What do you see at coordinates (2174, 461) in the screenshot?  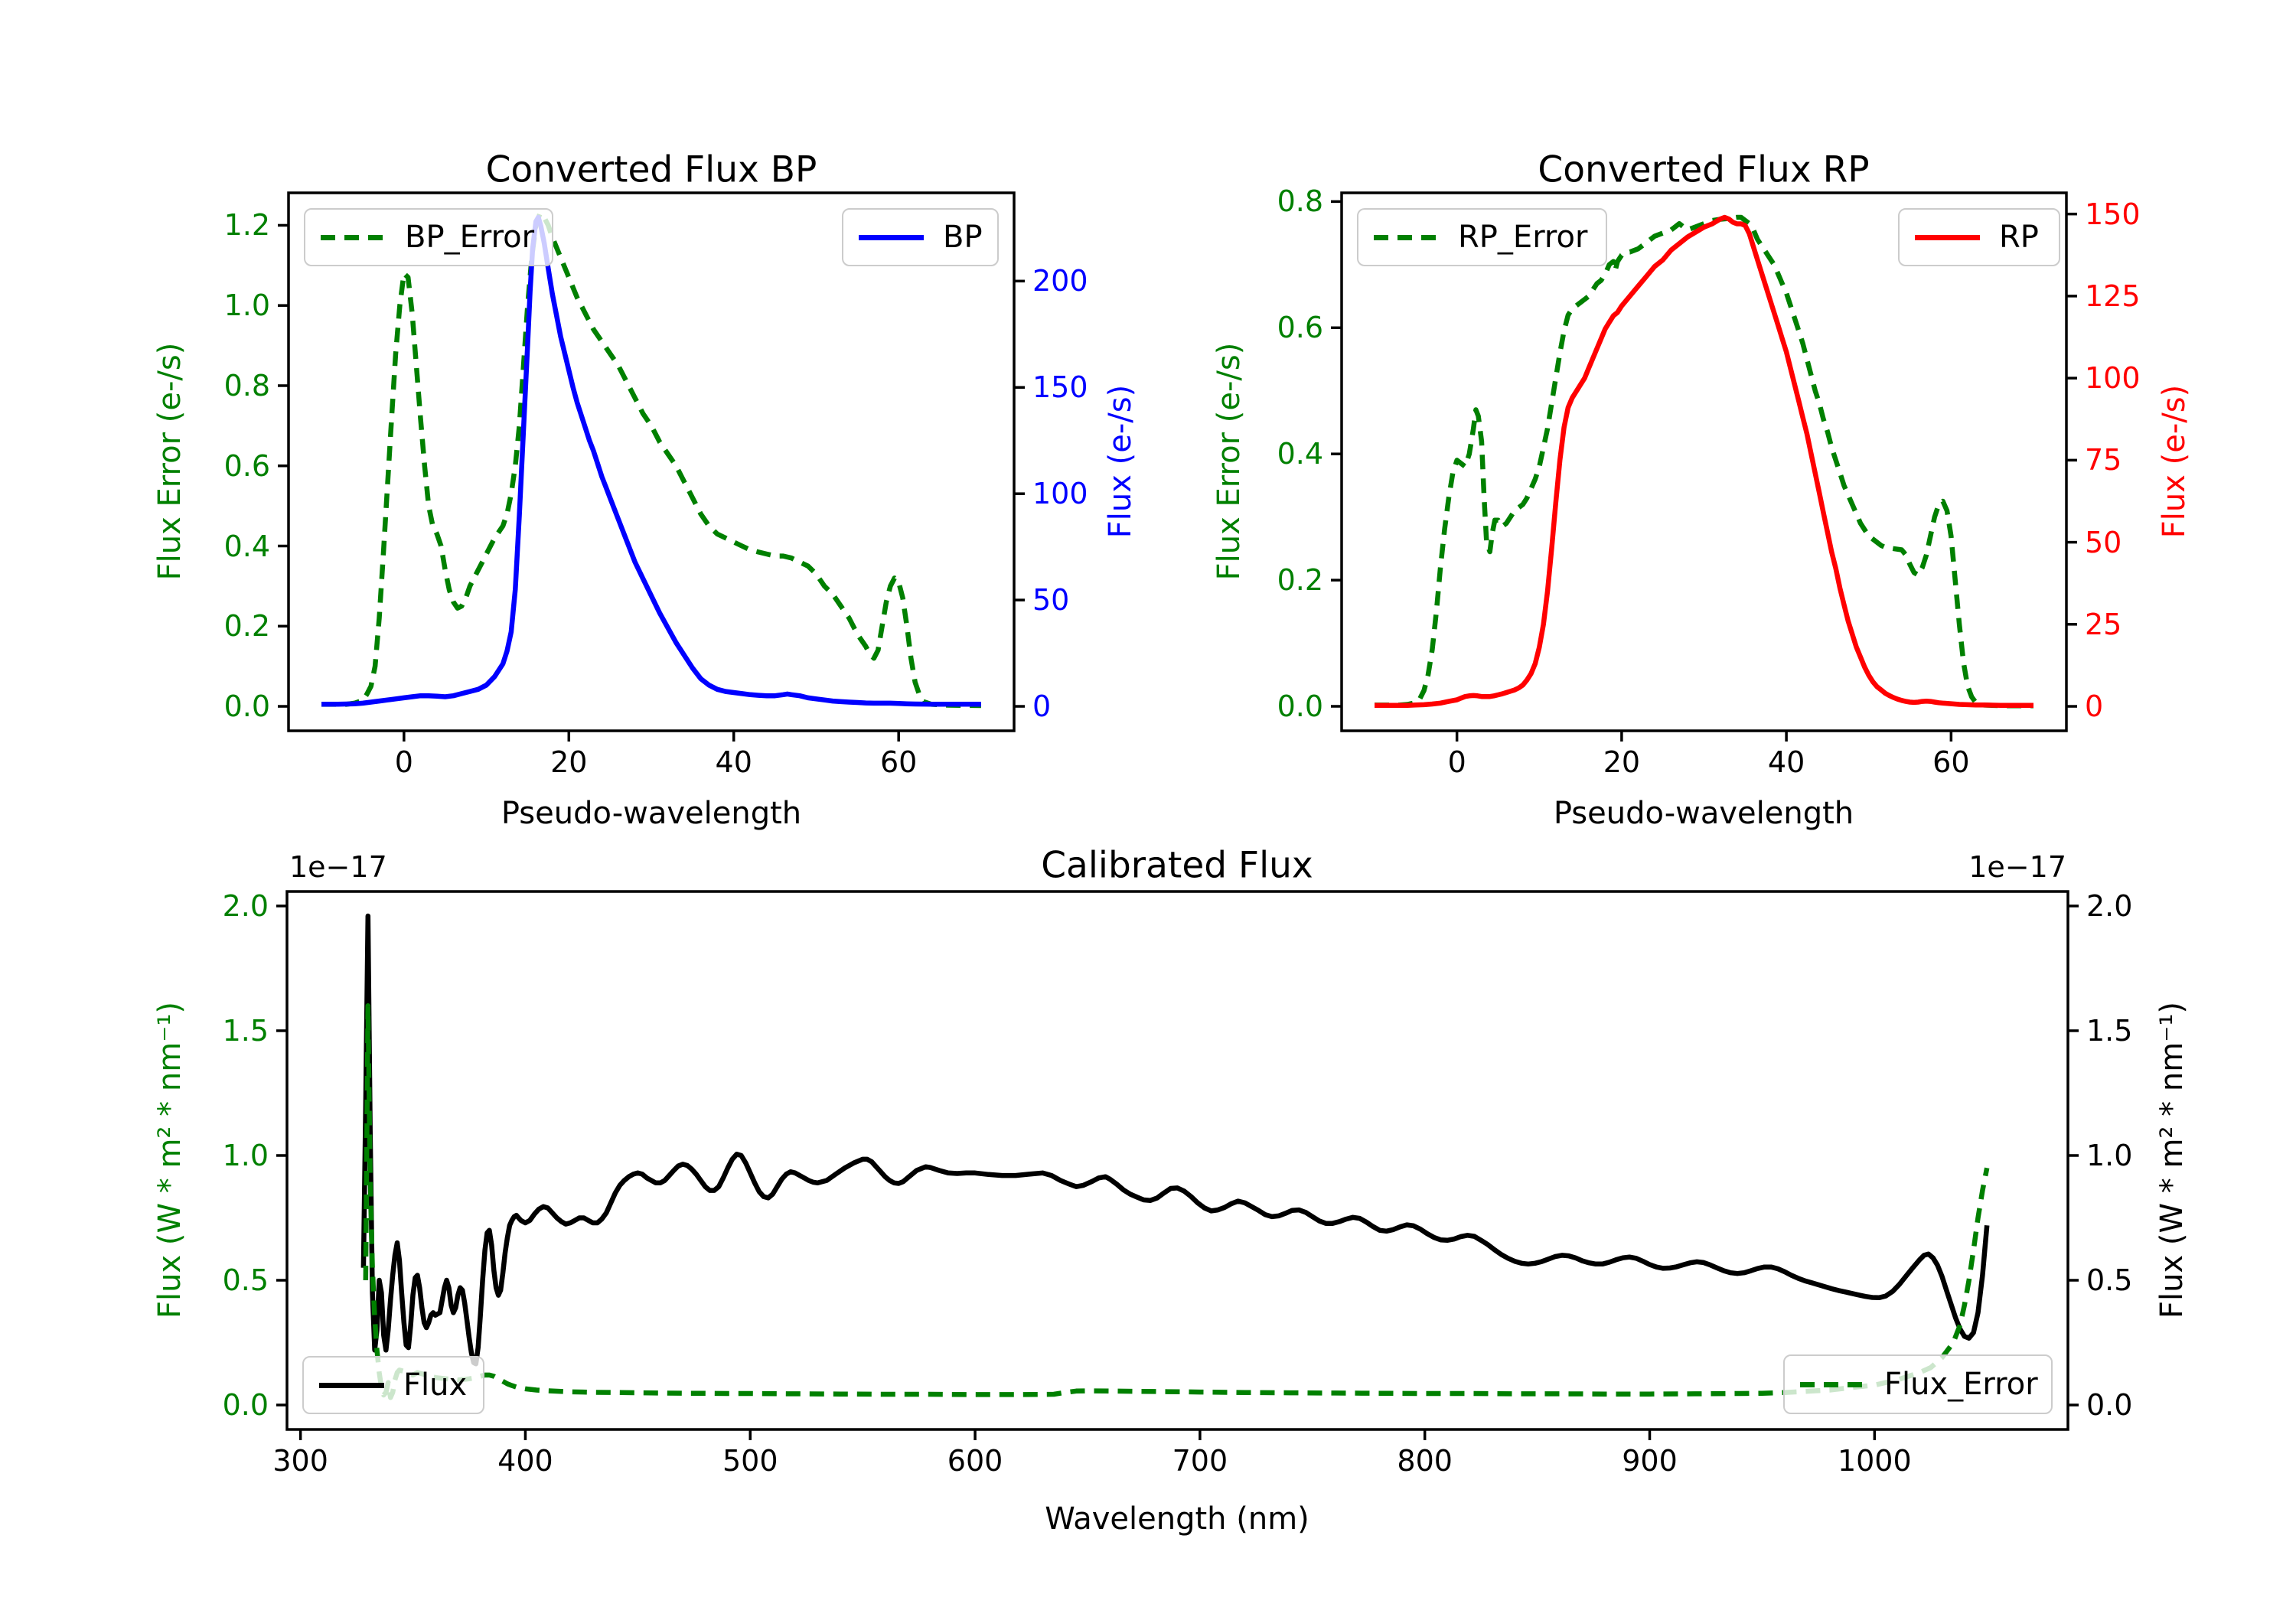 I see `ylabel-rp-flux: Flux (e-/s)` at bounding box center [2174, 461].